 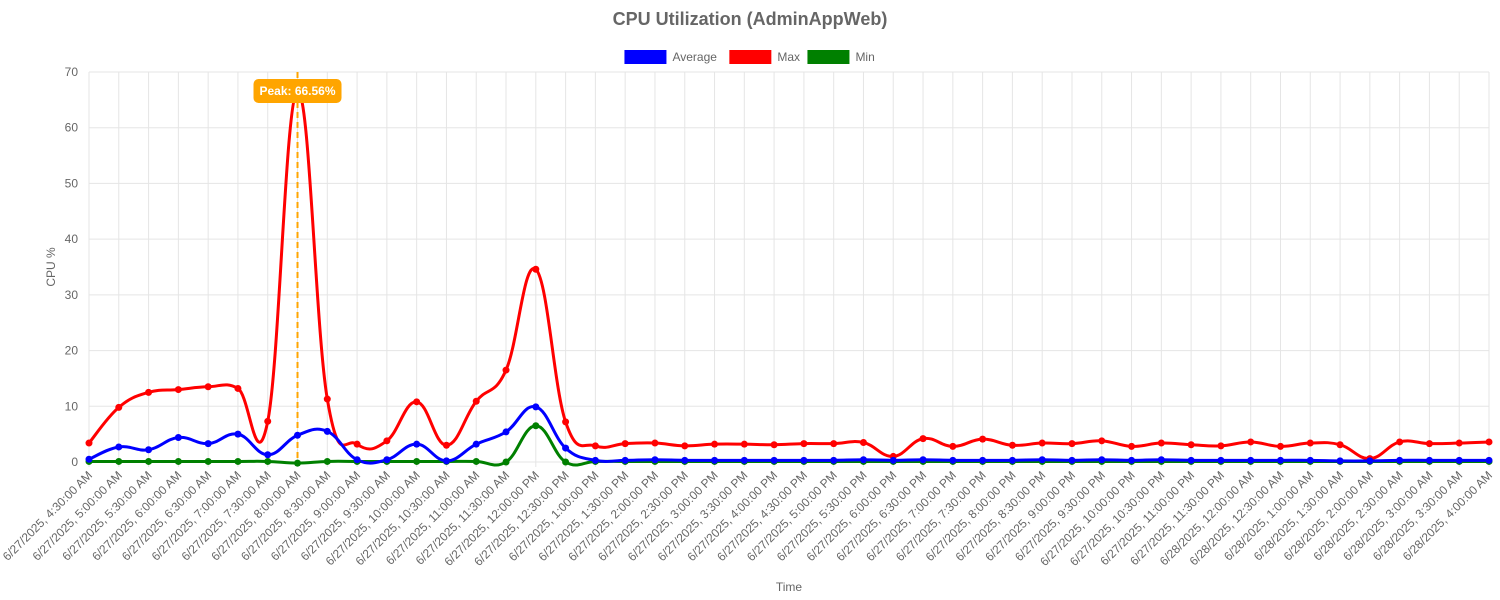 What do you see at coordinates (764, 57) in the screenshot?
I see `legend-item-max: Max` at bounding box center [764, 57].